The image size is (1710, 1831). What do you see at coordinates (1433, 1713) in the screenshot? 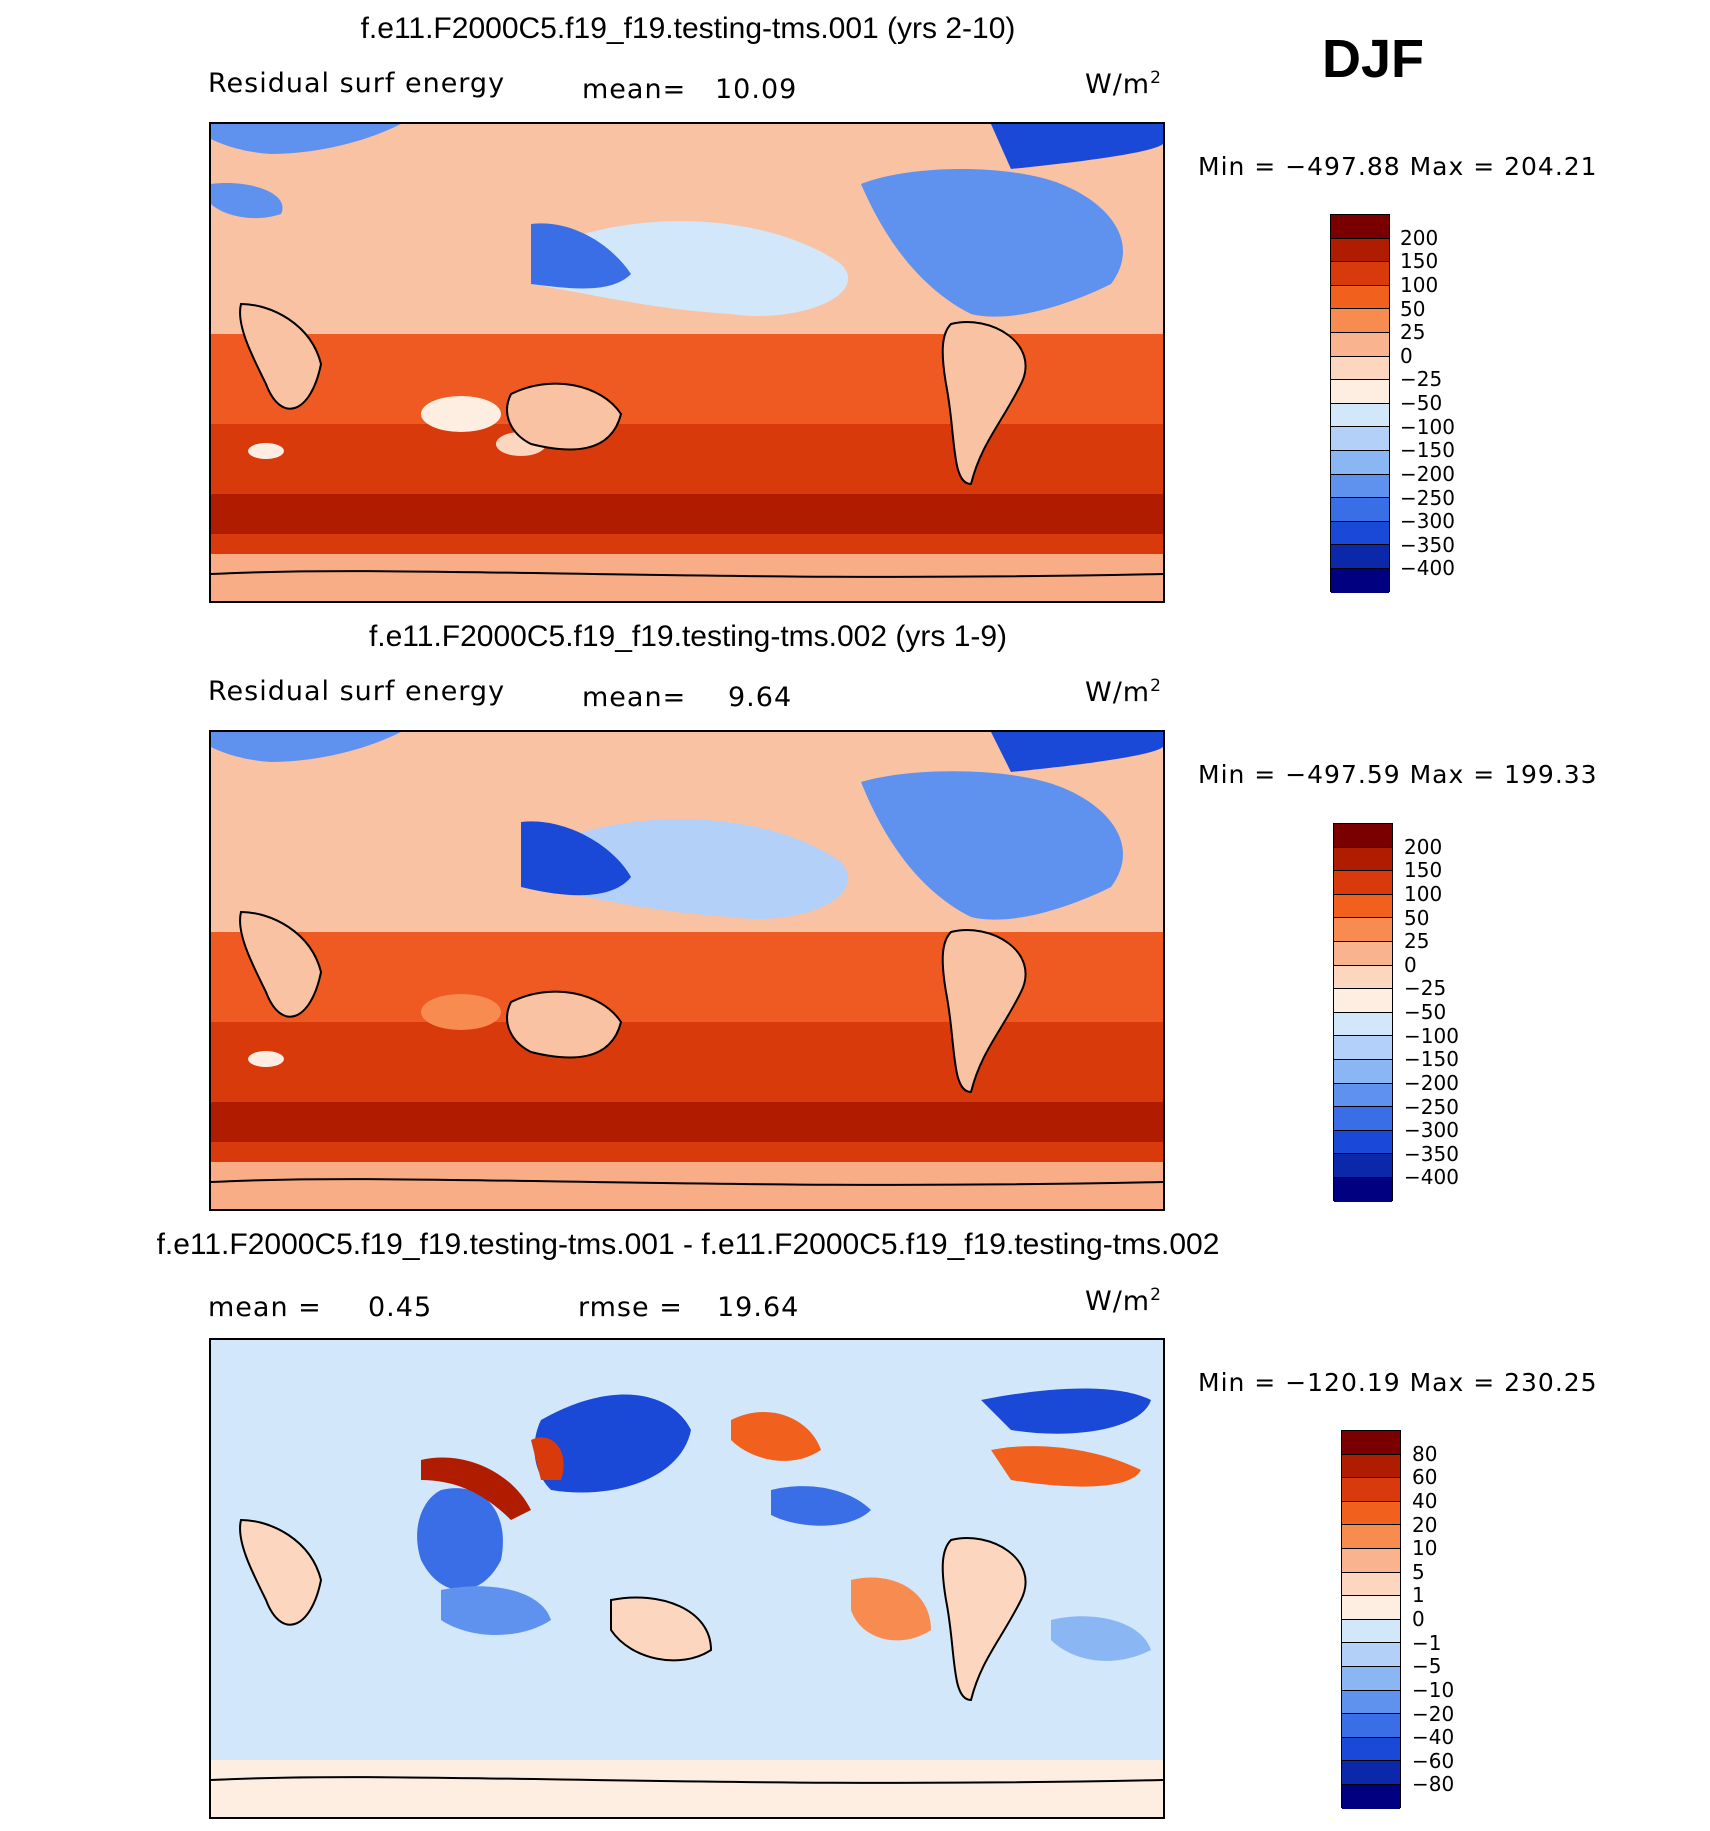
I see `colorbar-tick-label: −20` at bounding box center [1433, 1713].